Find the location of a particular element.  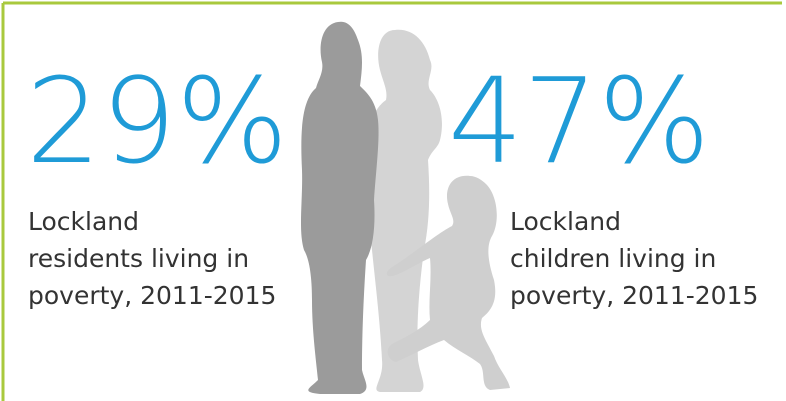

woman-silhouette is located at coordinates (405, 210).